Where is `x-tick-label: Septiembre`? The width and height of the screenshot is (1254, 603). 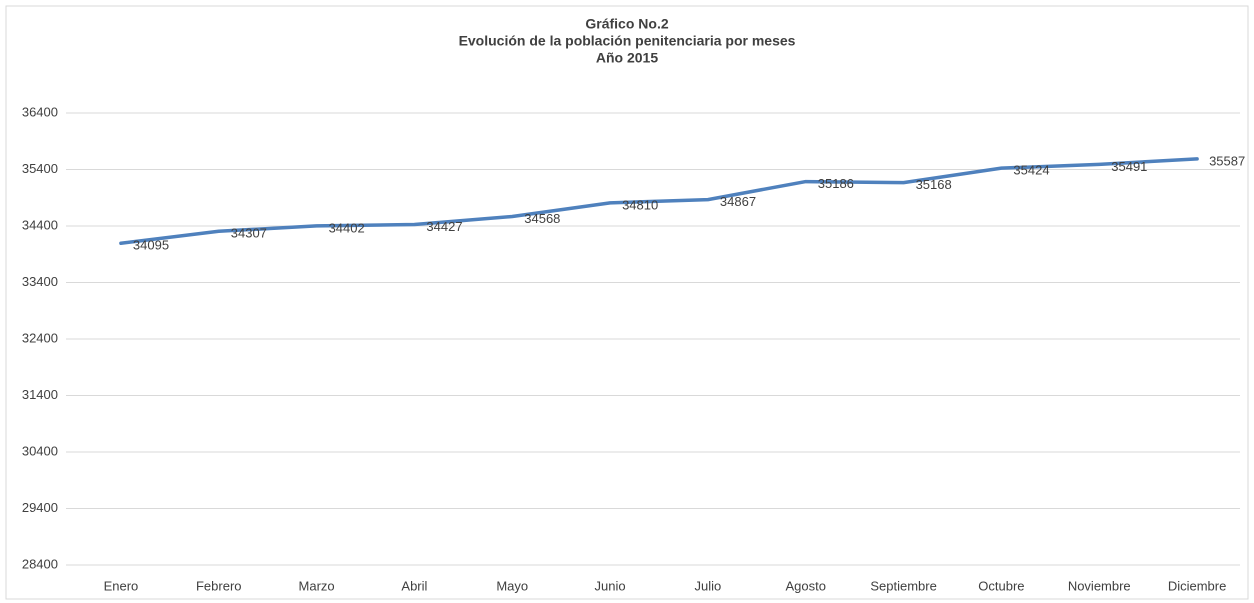 x-tick-label: Septiembre is located at coordinates (903, 585).